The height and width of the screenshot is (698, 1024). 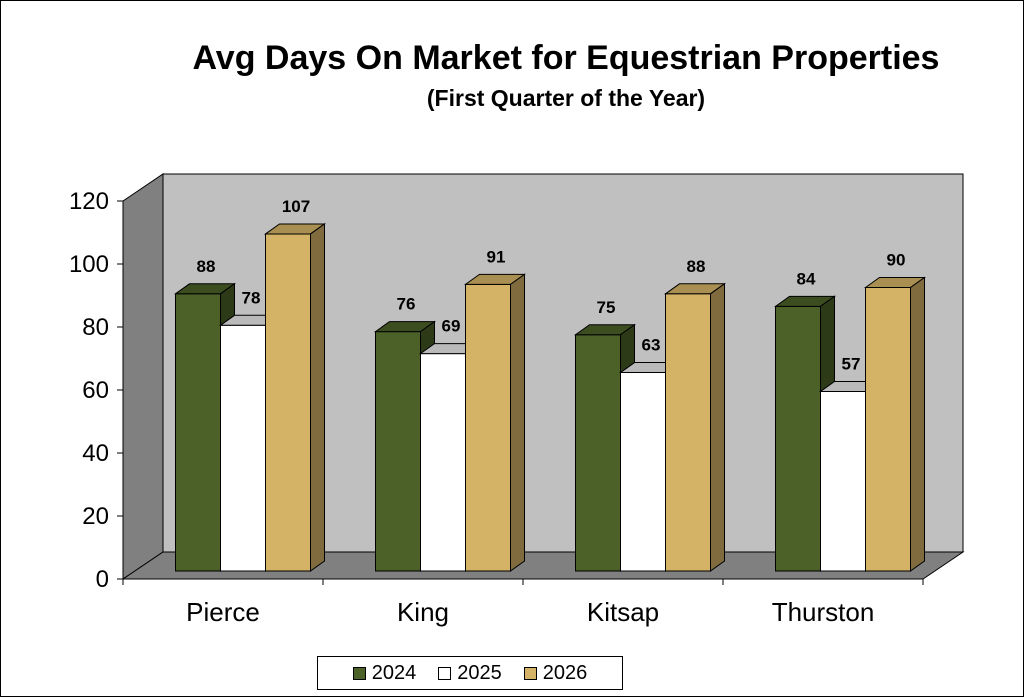 I want to click on data-label: 107, so click(x=296, y=206).